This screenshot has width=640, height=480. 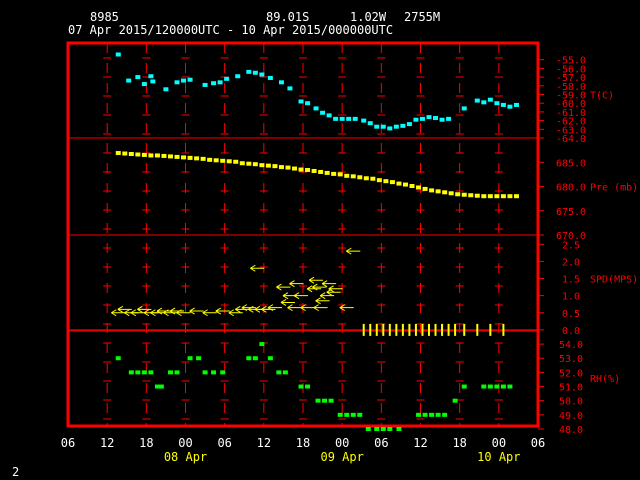 What do you see at coordinates (571, 104) in the screenshot?
I see `y-tick-label: -60.0` at bounding box center [571, 104].